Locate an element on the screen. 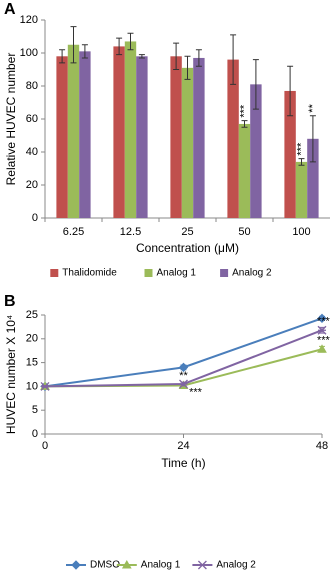 This screenshot has width=334, height=574. y-tick-label: 120 is located at coordinates (29, 20).